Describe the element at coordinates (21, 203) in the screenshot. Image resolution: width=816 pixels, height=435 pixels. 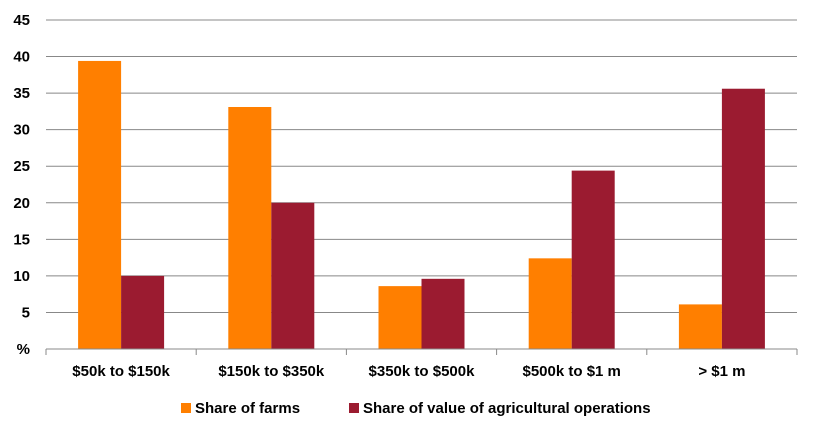
I see `y-tick-label: 20` at that location.